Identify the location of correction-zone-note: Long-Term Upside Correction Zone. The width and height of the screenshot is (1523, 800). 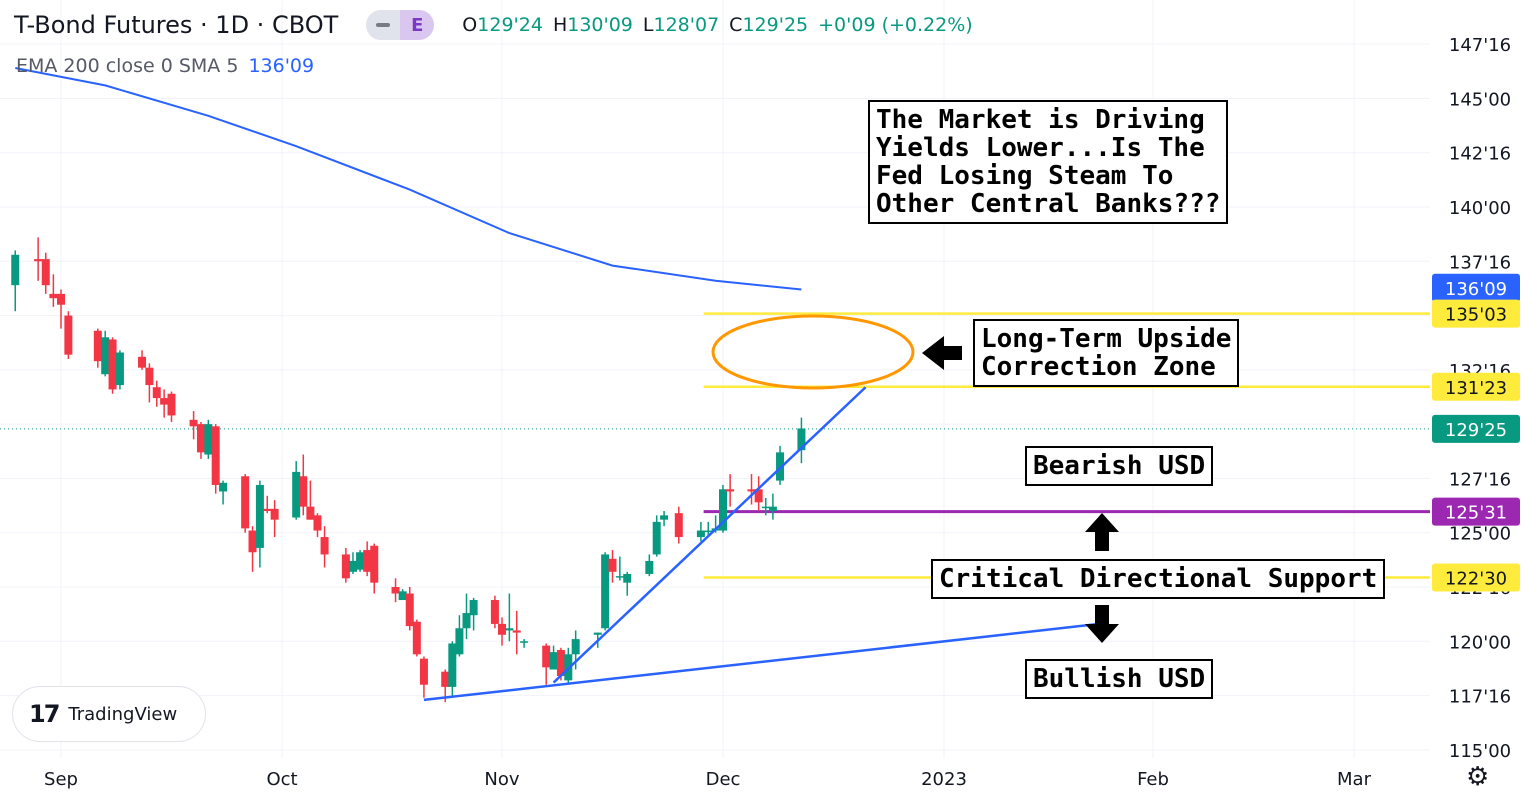
(1106, 353).